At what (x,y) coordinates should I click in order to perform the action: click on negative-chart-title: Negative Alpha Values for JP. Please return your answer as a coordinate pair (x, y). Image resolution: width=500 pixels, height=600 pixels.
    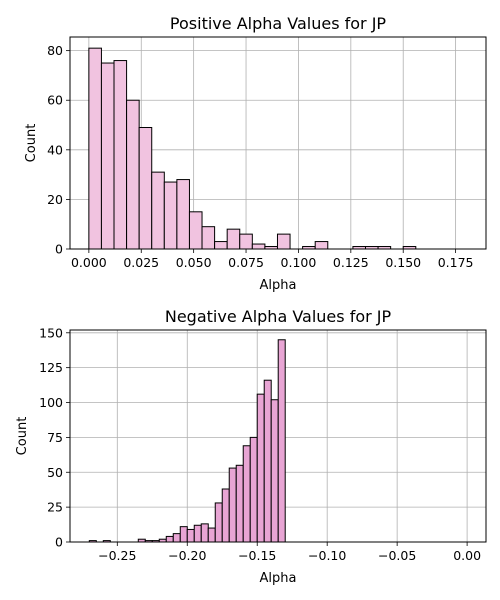
    Looking at the image, I should click on (278, 316).